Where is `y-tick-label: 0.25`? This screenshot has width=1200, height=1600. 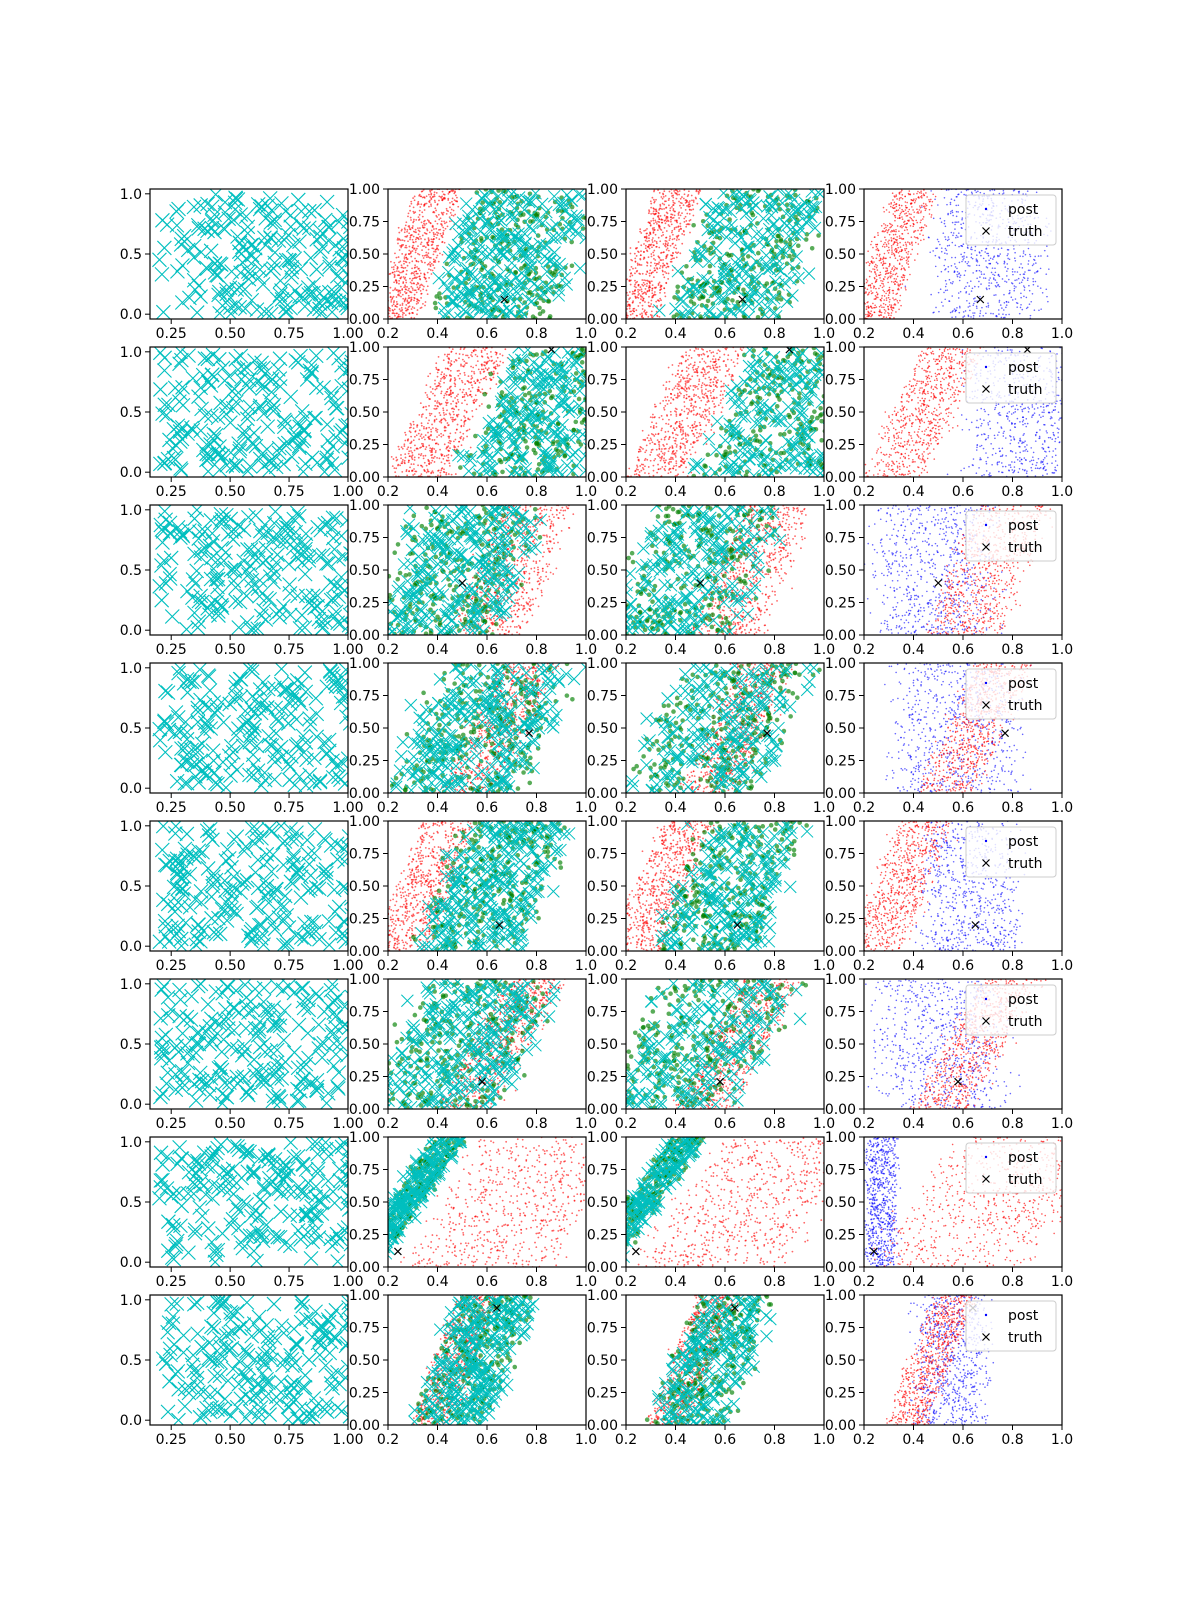 y-tick-label: 0.25 is located at coordinates (840, 288).